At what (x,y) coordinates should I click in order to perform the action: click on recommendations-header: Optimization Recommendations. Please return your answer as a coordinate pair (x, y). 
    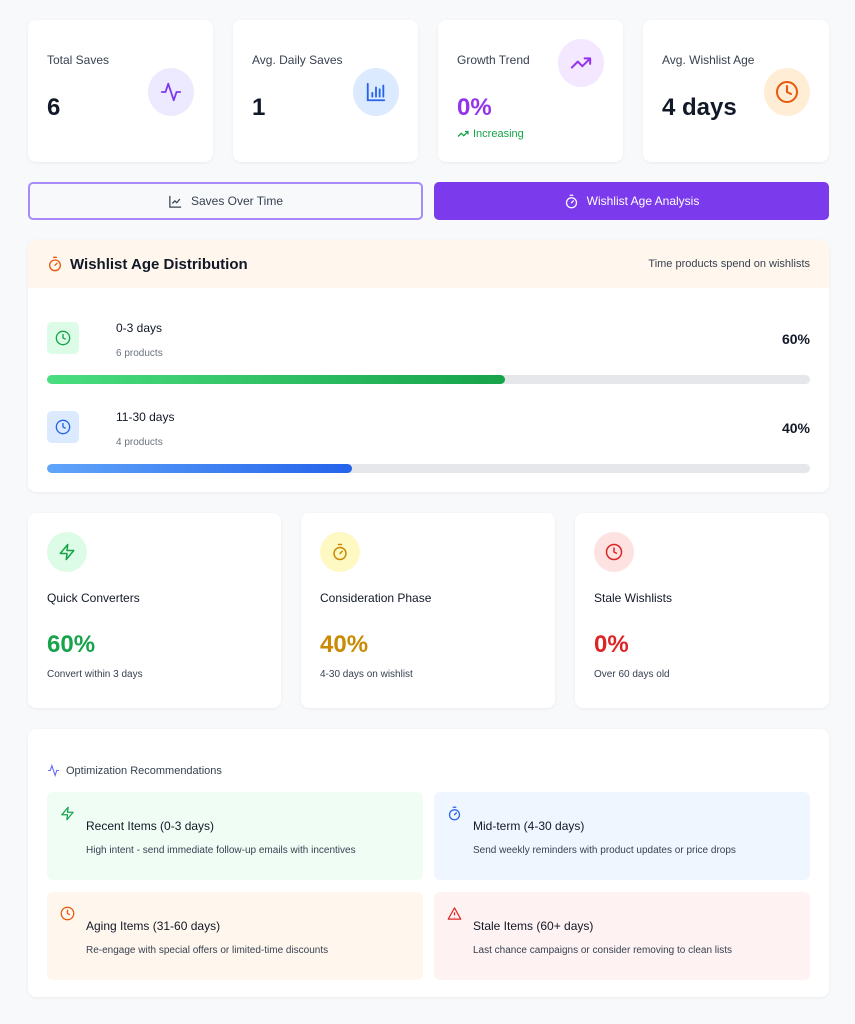
    Looking at the image, I should click on (134, 770).